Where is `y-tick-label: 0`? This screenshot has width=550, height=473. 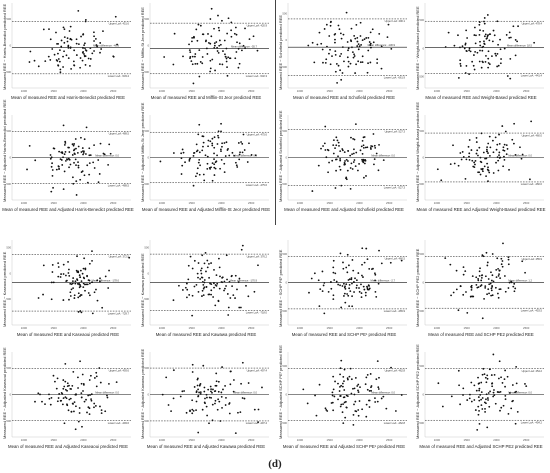
y-tick-label: 0 is located at coordinates (10, 395).